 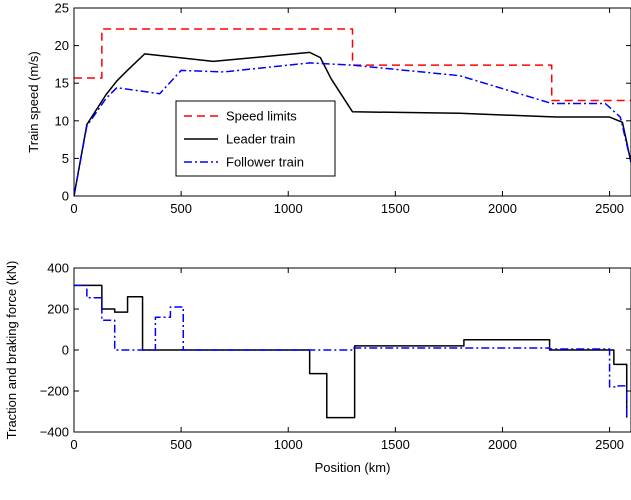 I want to click on legend-label: Leader train, so click(x=260, y=139).